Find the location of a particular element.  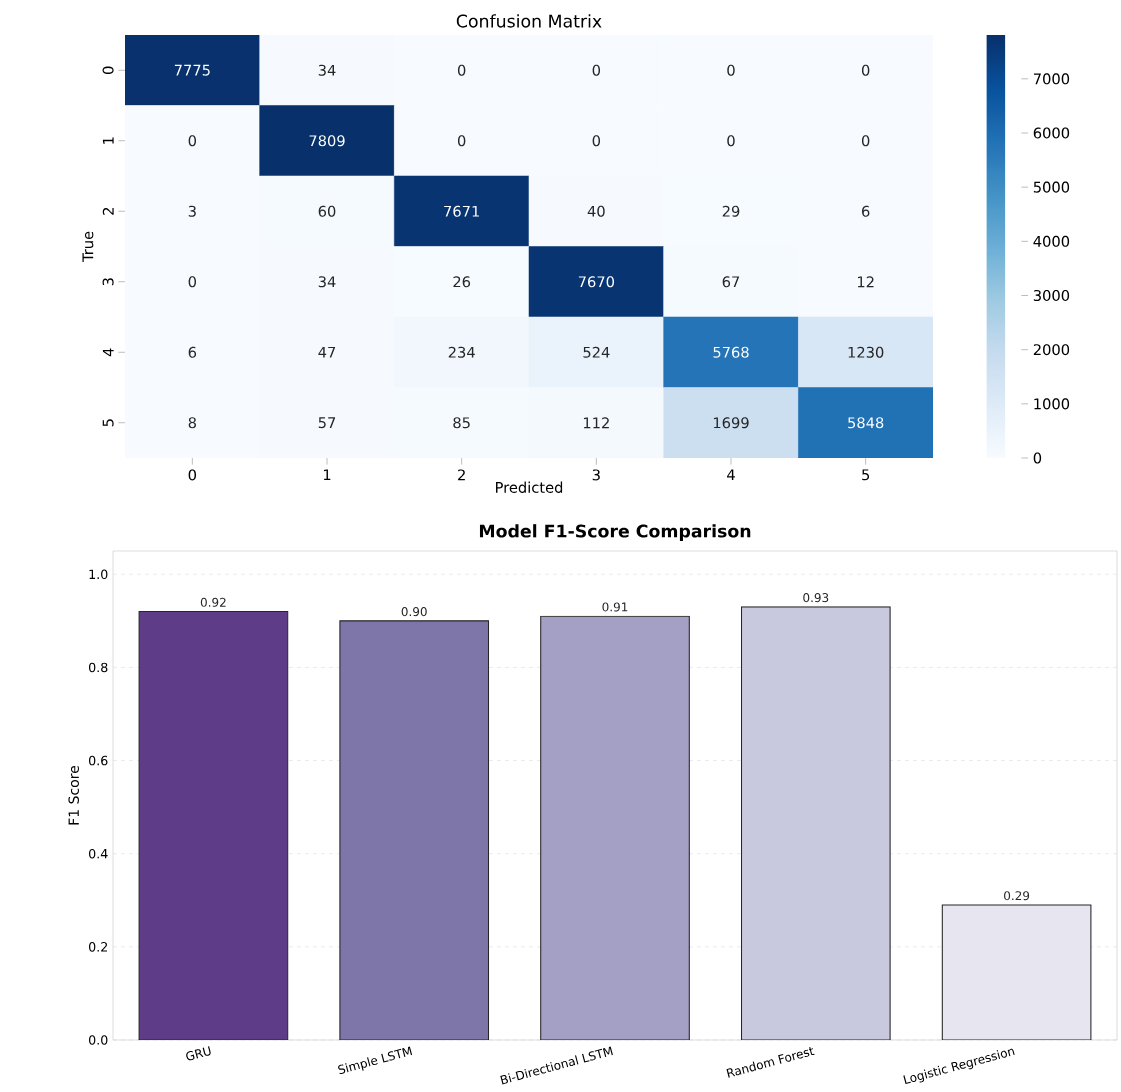

y-tick-label: 0.2 is located at coordinates (98, 946).